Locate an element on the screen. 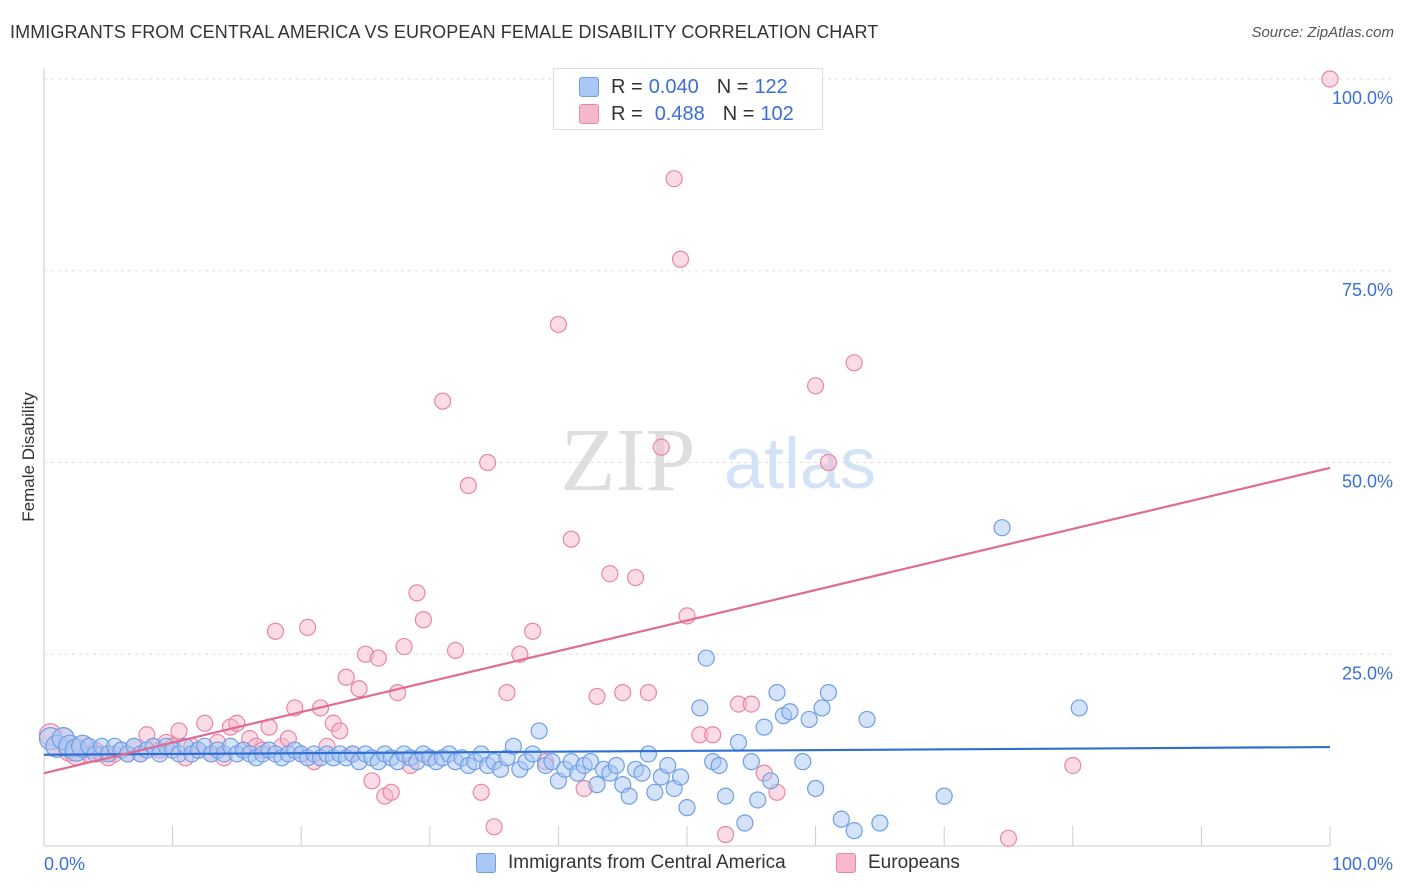  x-tick-label-start: 0.0% is located at coordinates (64, 864).